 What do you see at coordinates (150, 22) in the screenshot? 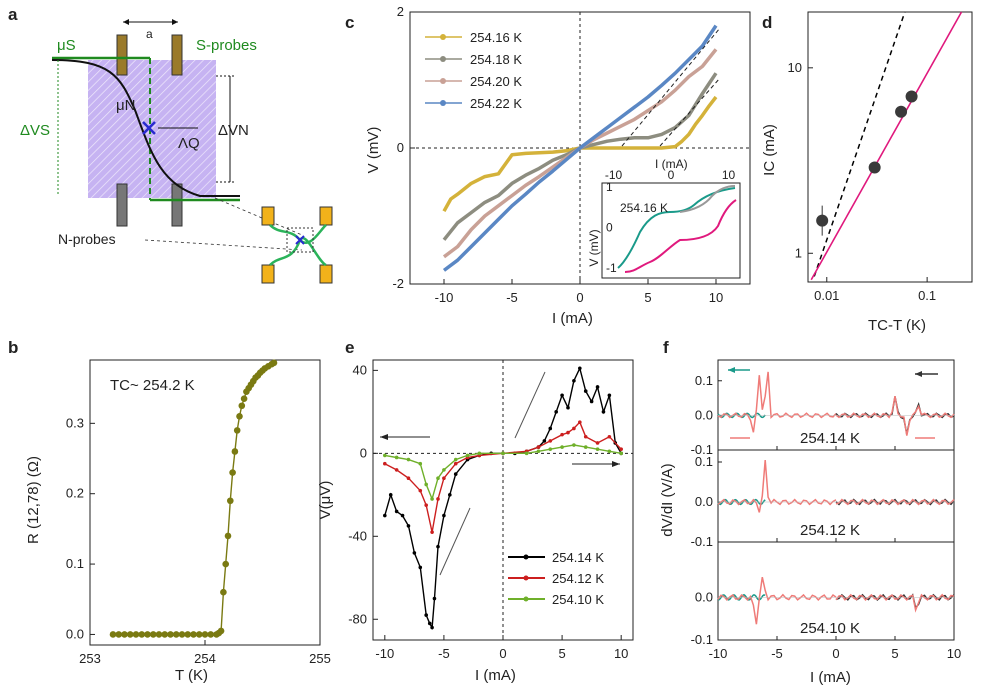
I see `a-arrowheads` at bounding box center [150, 22].